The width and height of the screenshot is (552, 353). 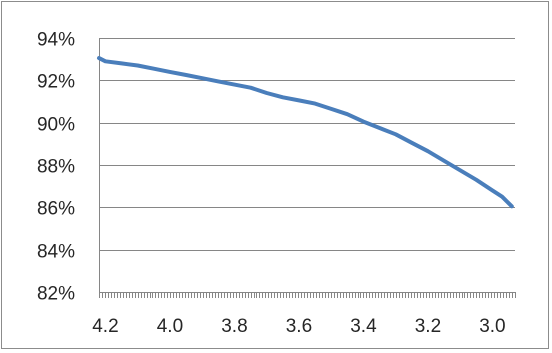 What do you see at coordinates (170, 326) in the screenshot?
I see `x-tick-label: 4.0` at bounding box center [170, 326].